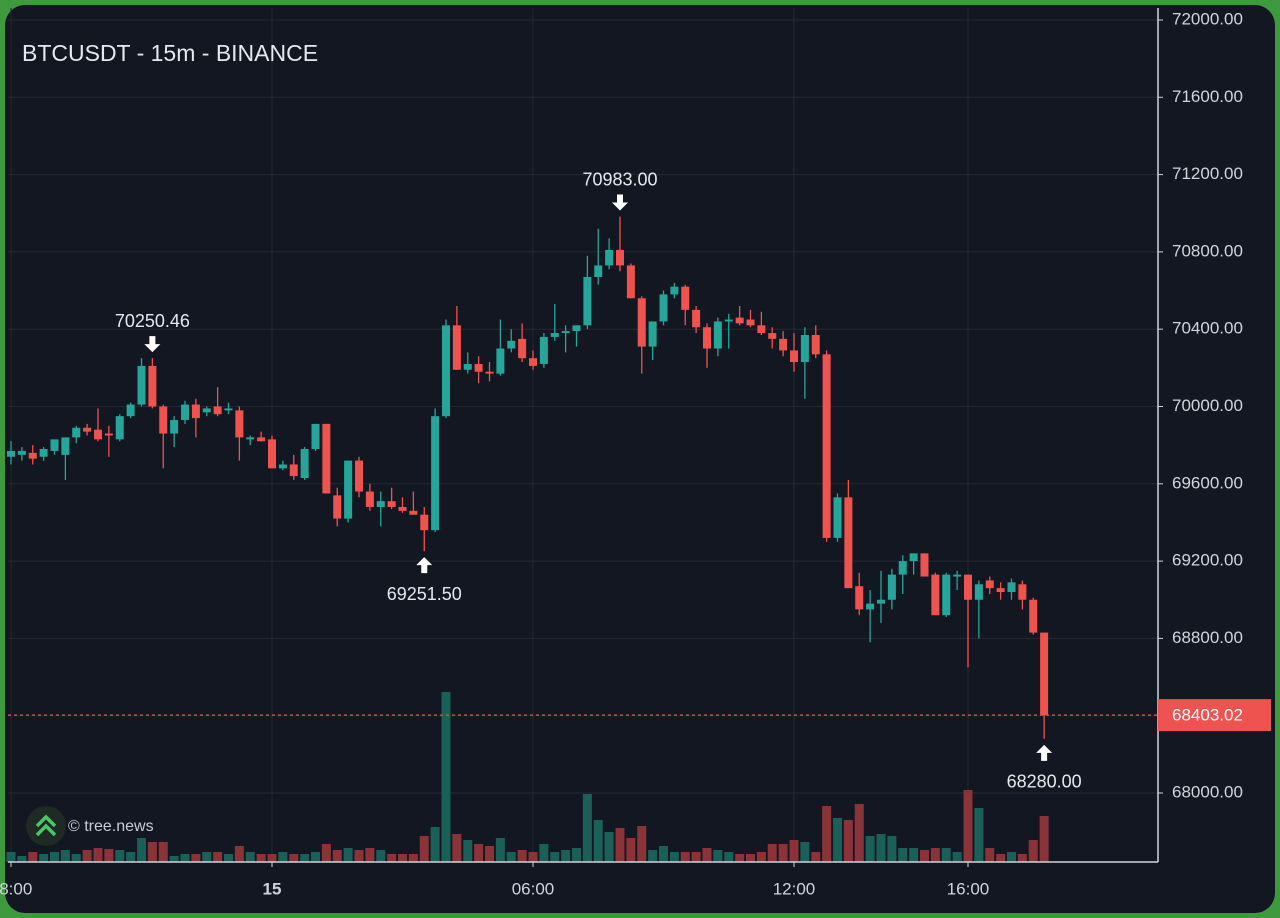  I want to click on watermark-chevrons, so click(46, 825).